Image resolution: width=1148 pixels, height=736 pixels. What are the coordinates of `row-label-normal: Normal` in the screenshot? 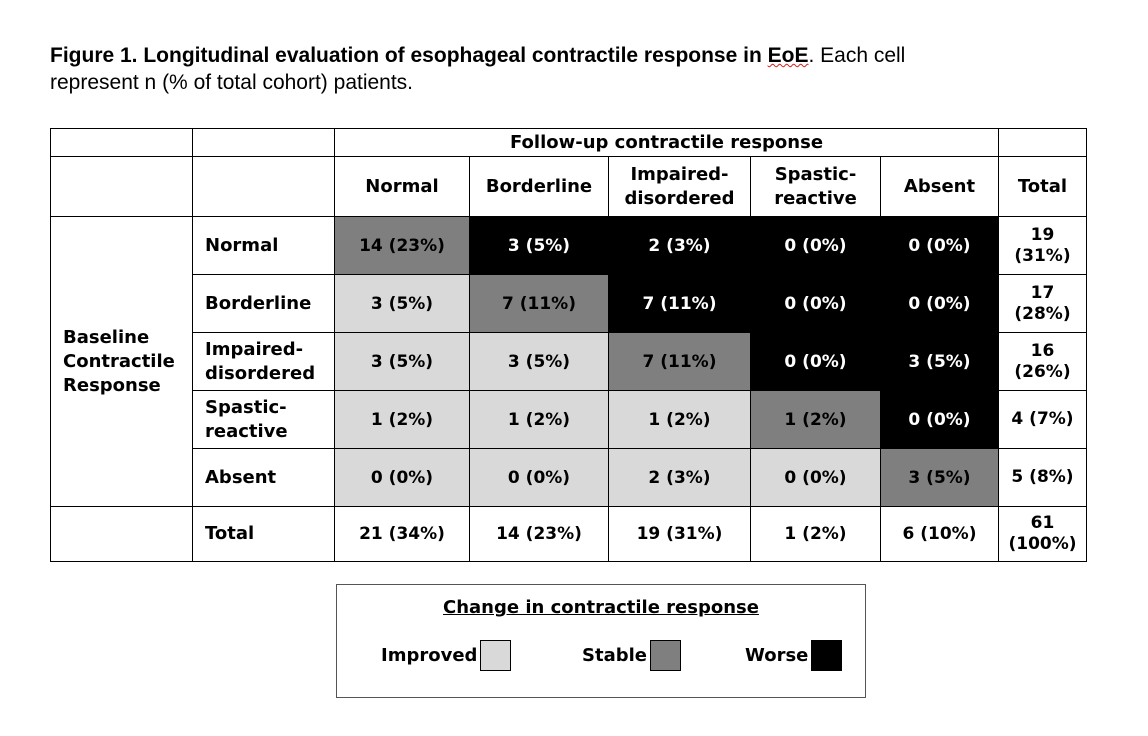 It's located at (263, 245).